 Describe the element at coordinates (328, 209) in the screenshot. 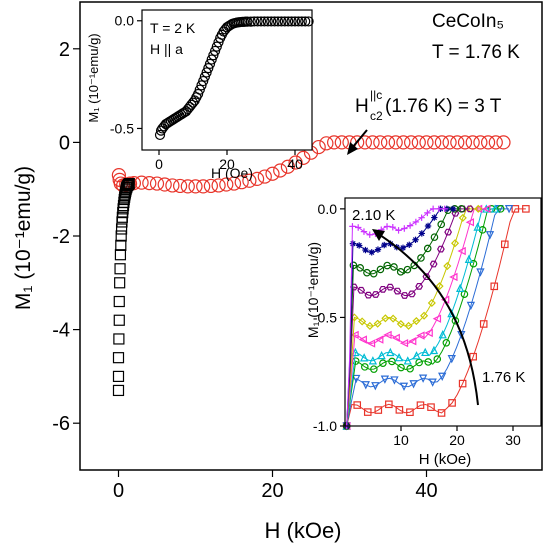

I see `bottom-inset-ytick-label: 0.0` at that location.